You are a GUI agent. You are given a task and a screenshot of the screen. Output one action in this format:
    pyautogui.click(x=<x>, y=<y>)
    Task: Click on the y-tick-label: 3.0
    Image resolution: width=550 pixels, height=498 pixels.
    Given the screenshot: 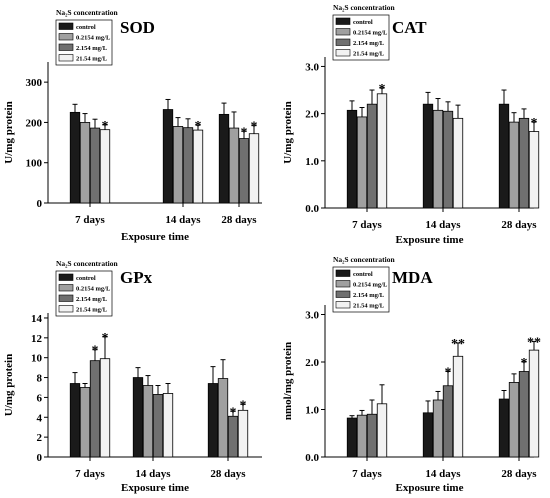 What is the action you would take?
    pyautogui.click(x=312, y=67)
    